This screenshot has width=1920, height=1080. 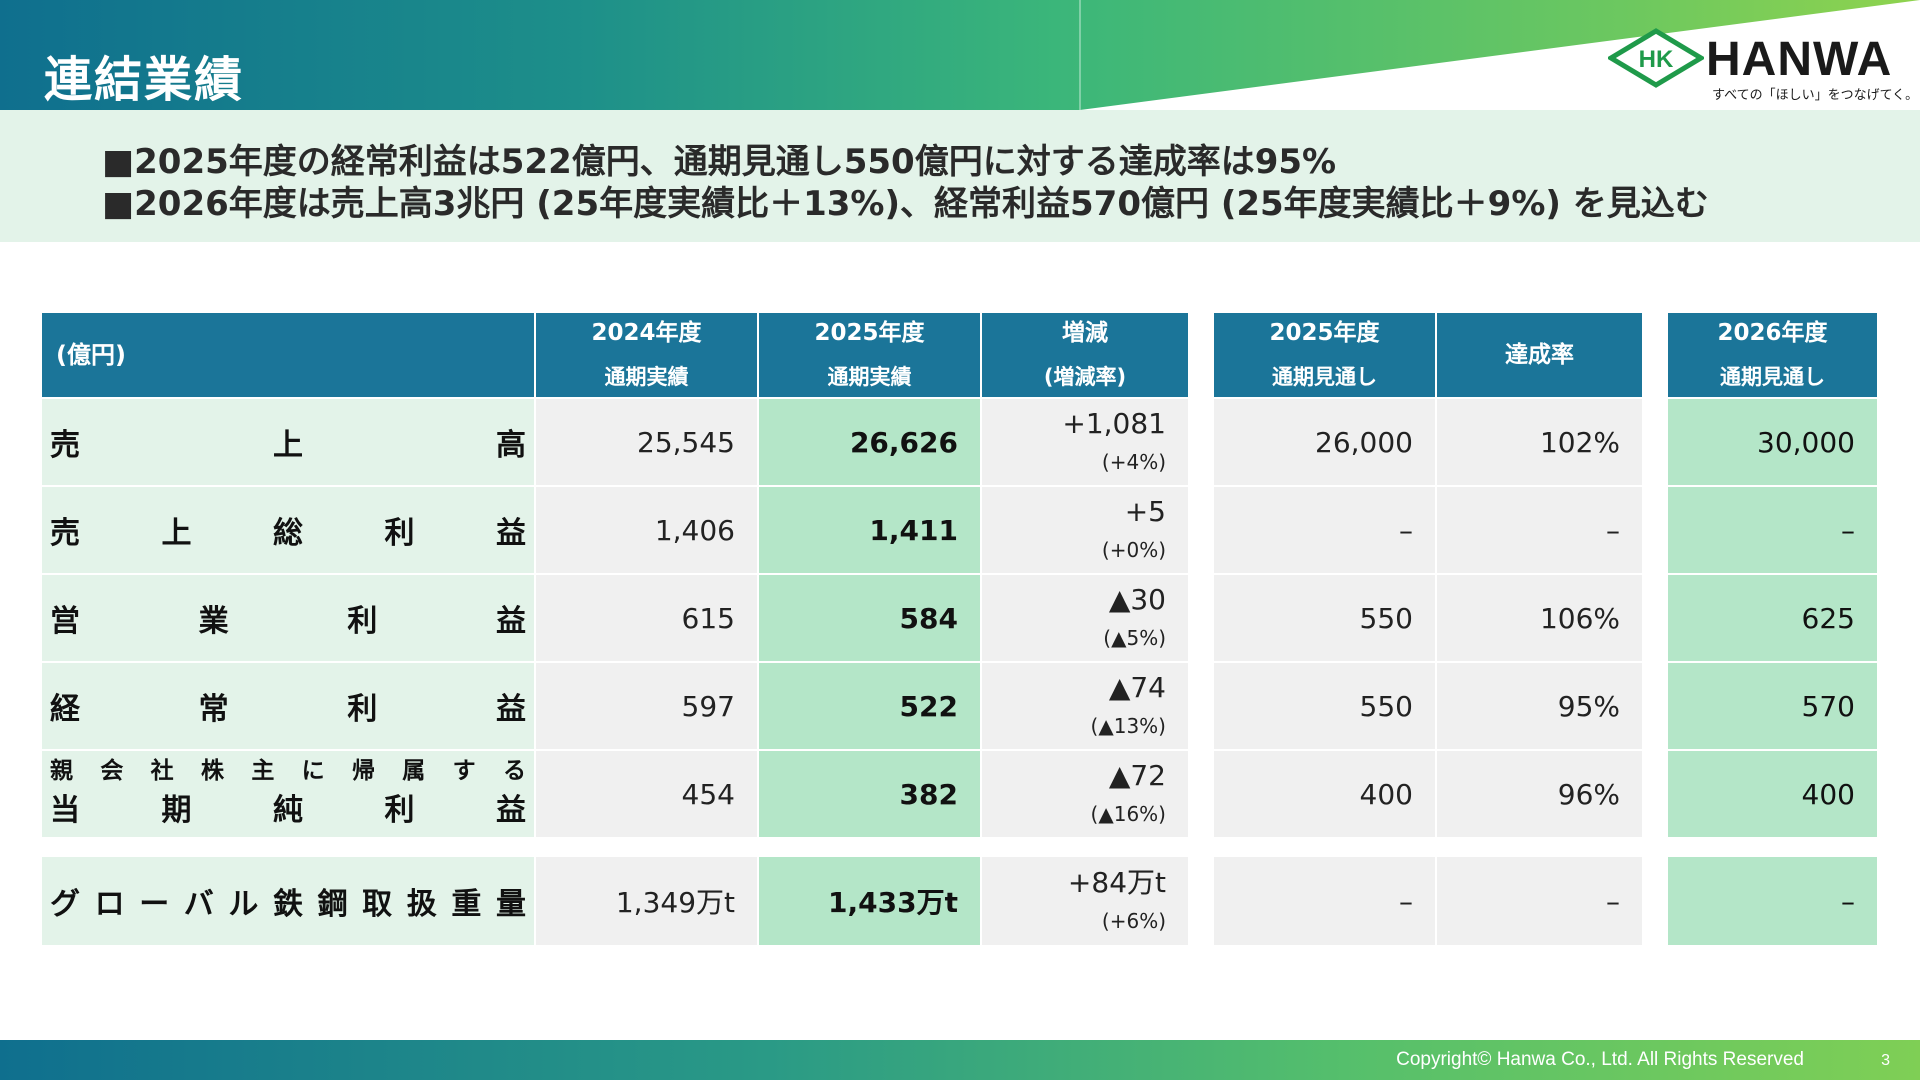 What do you see at coordinates (1085, 706) in the screenshot?
I see `cell-change: ▲74 (▲13%)` at bounding box center [1085, 706].